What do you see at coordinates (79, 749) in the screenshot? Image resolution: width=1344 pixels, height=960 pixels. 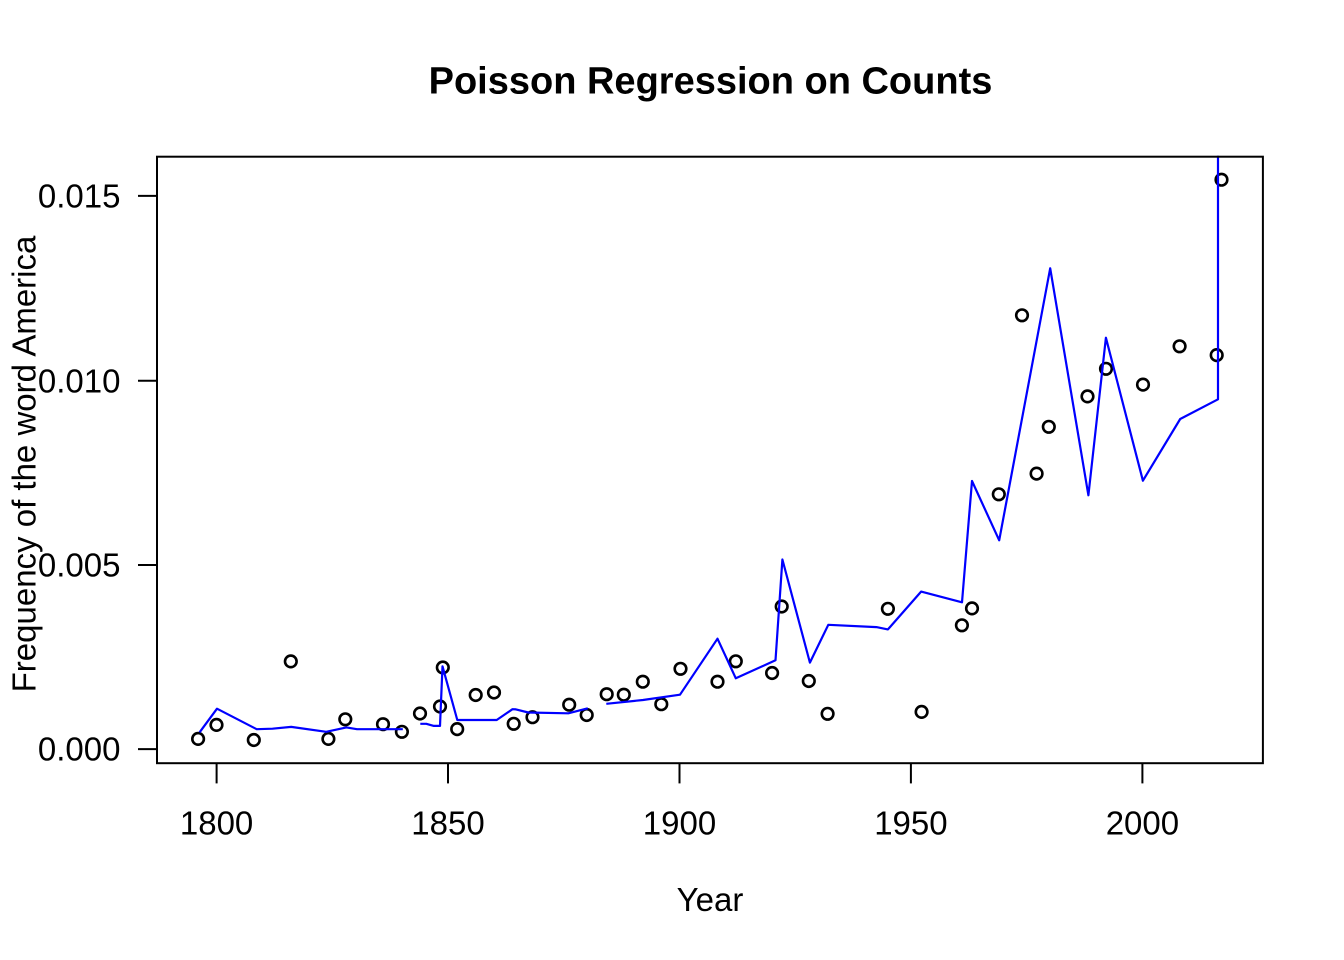 I see `svg-text: 0.000` at bounding box center [79, 749].